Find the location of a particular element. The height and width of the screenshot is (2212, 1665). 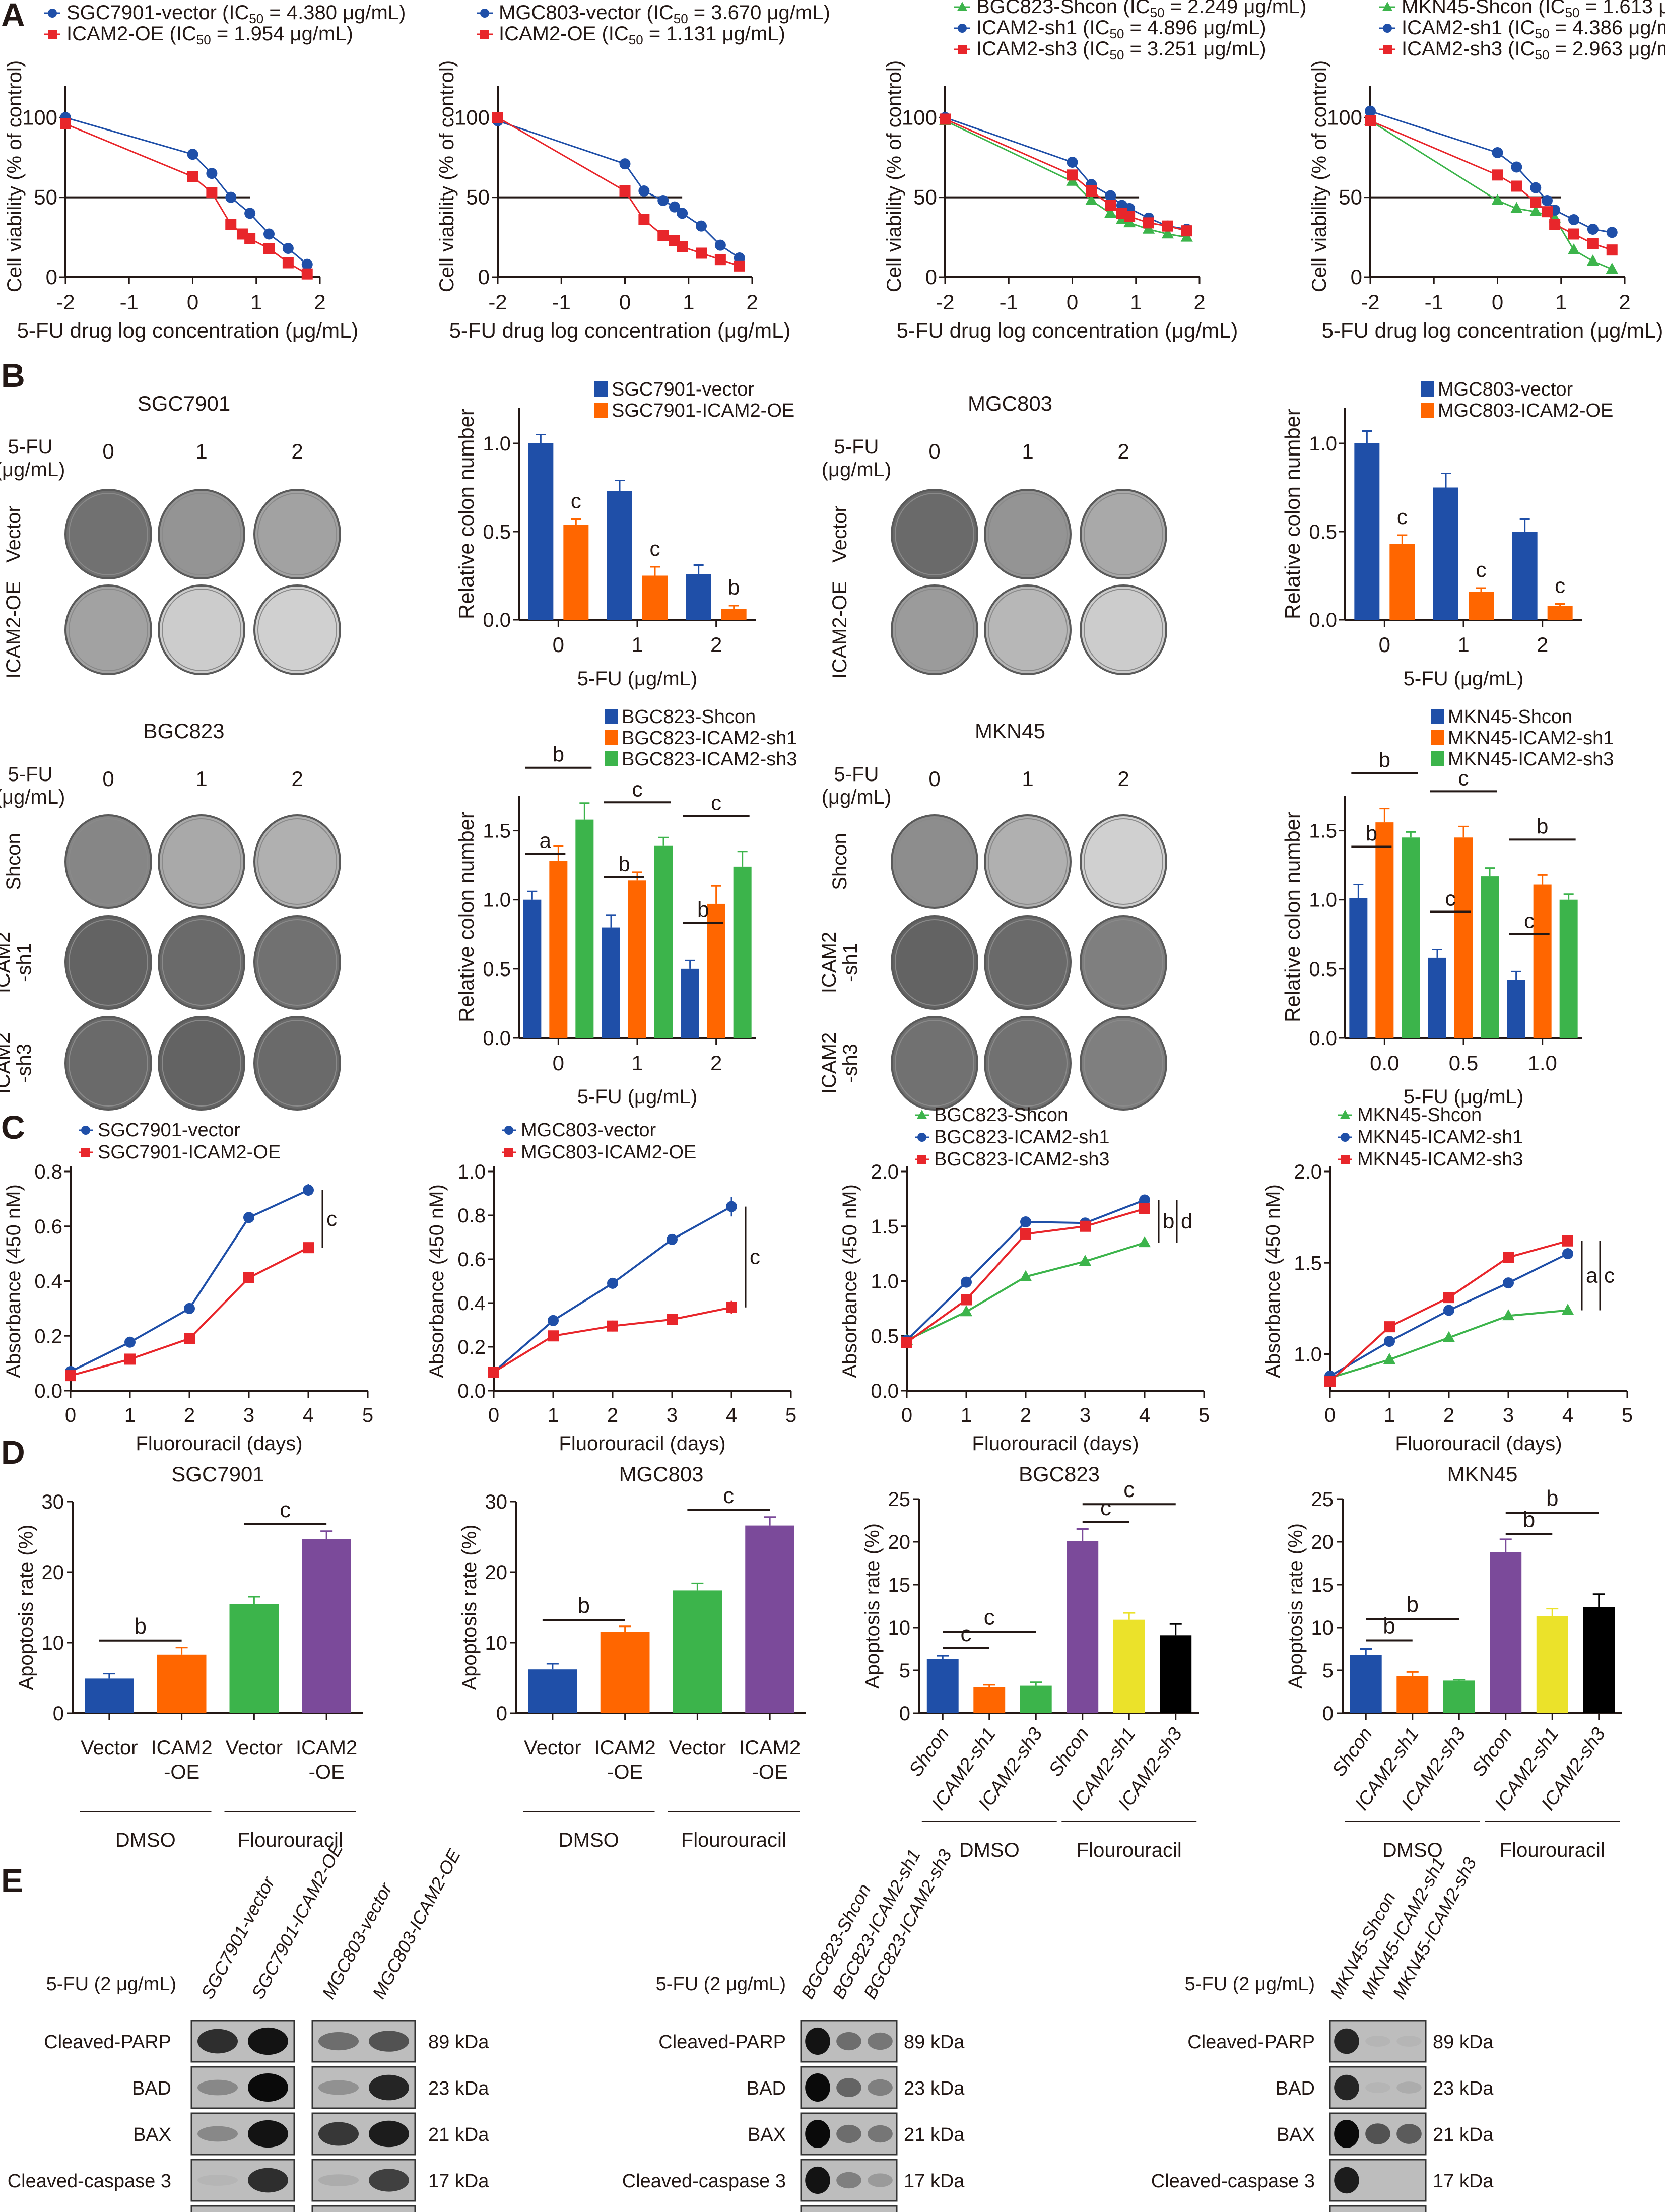

row-label: -sh3 is located at coordinates (850, 1063).